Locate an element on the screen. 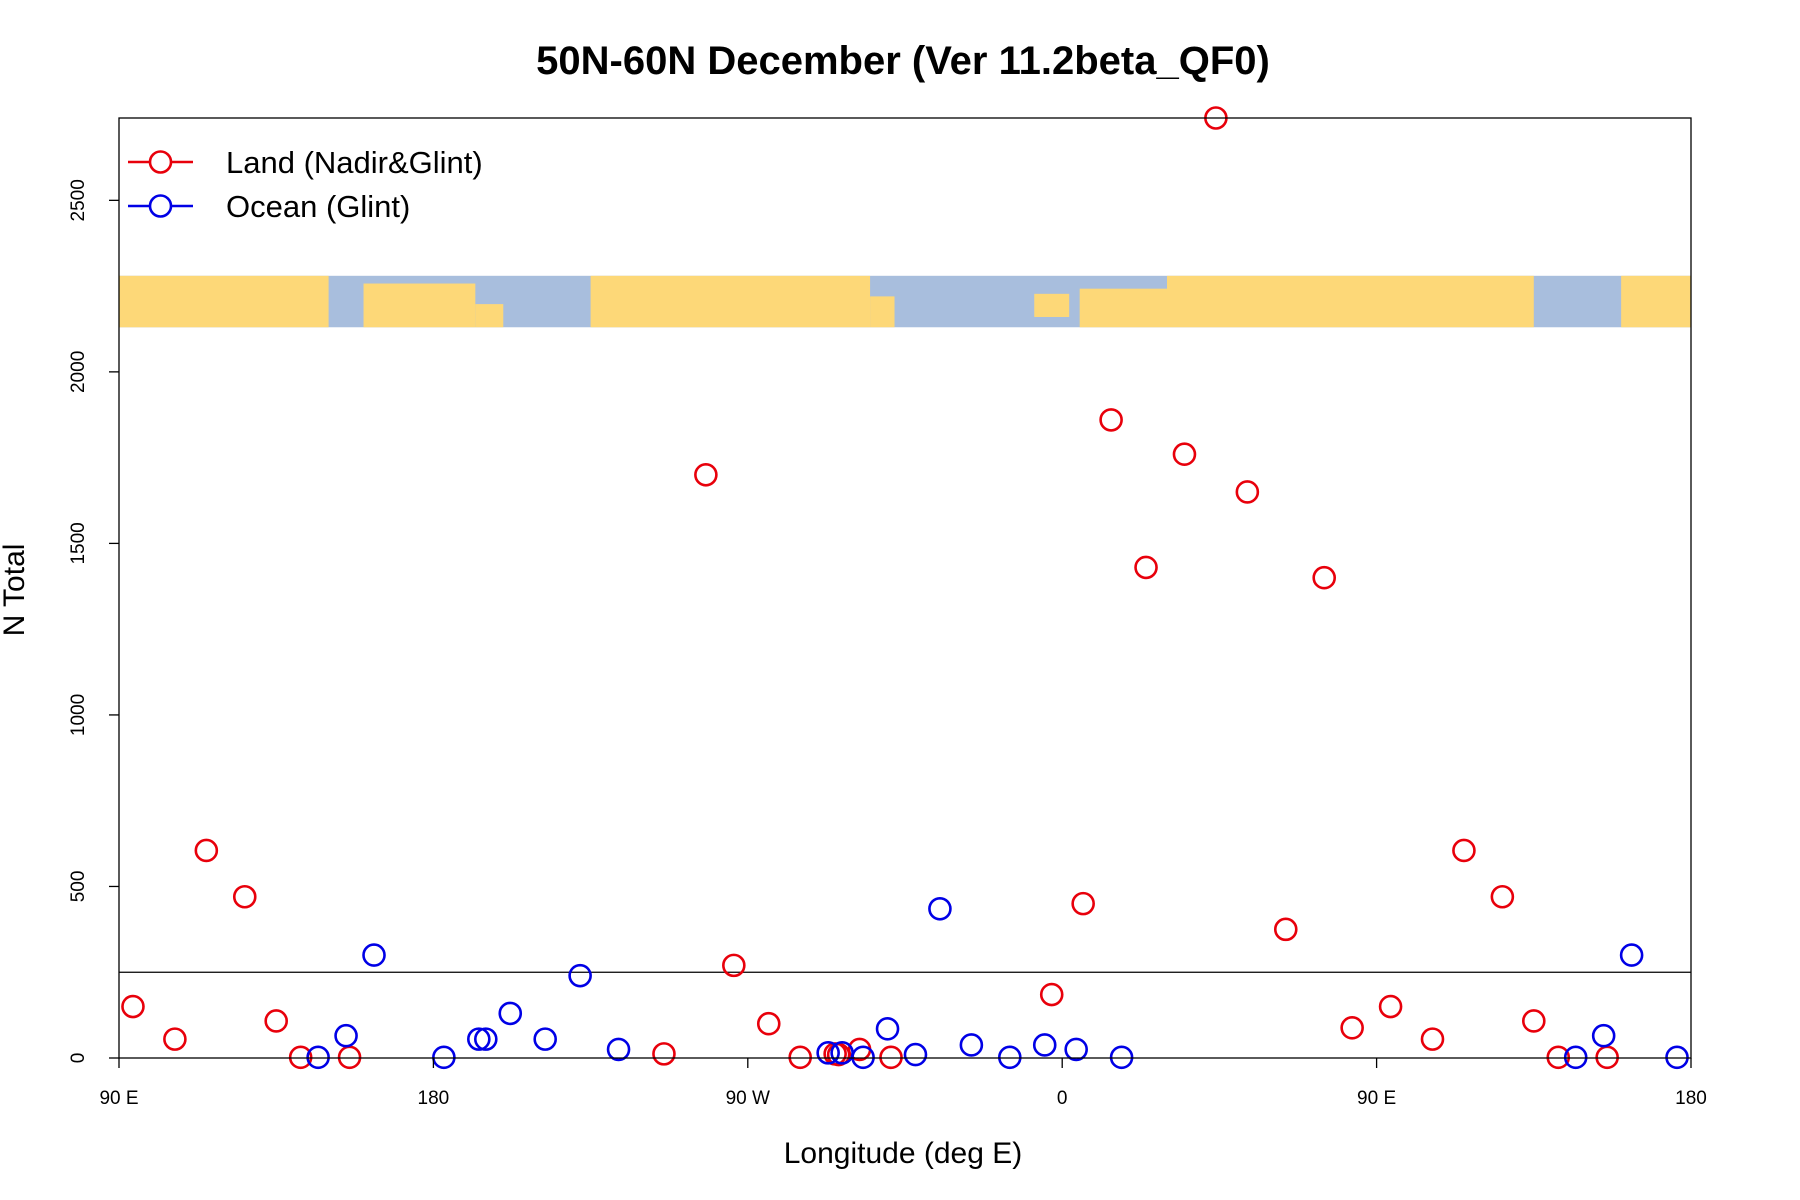 Image resolution: width=1800 pixels, height=1200 pixels. y-axis-label: N Total is located at coordinates (15, 590).